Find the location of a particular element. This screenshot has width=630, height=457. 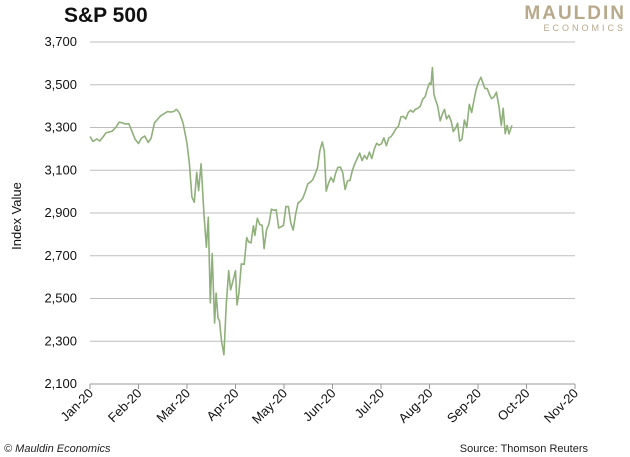

y-axis-label: Index Value is located at coordinates (16, 216).